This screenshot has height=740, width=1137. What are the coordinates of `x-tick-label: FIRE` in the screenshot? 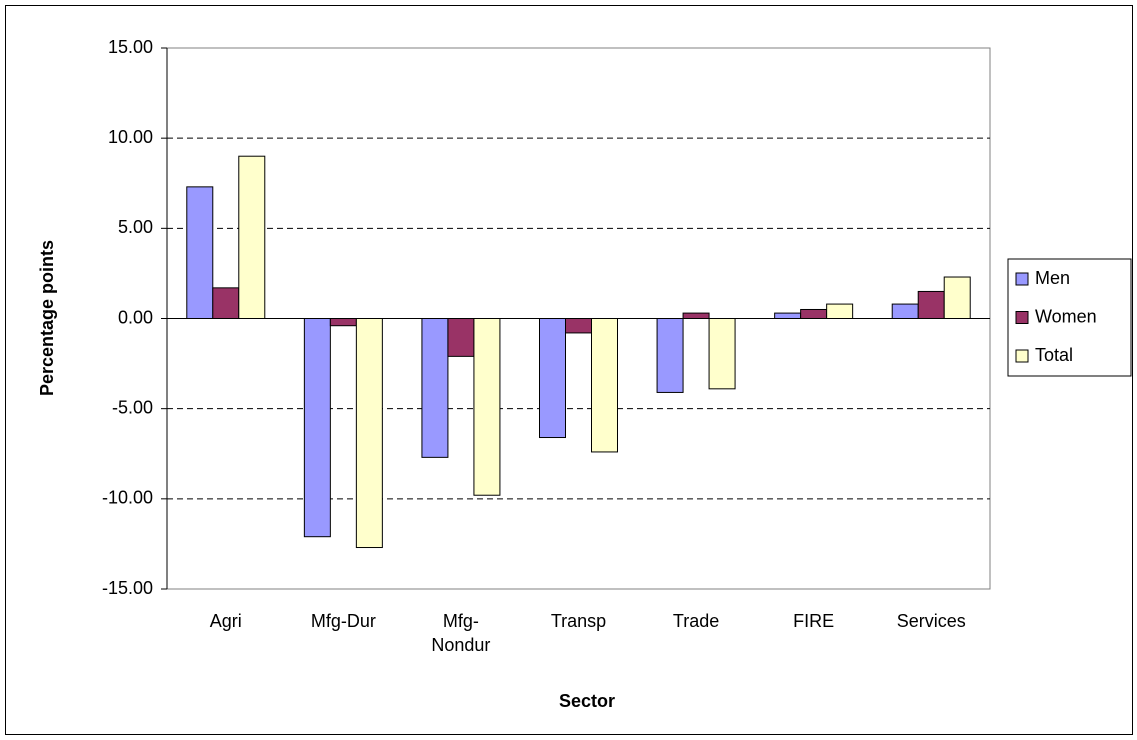 It's located at (814, 621).